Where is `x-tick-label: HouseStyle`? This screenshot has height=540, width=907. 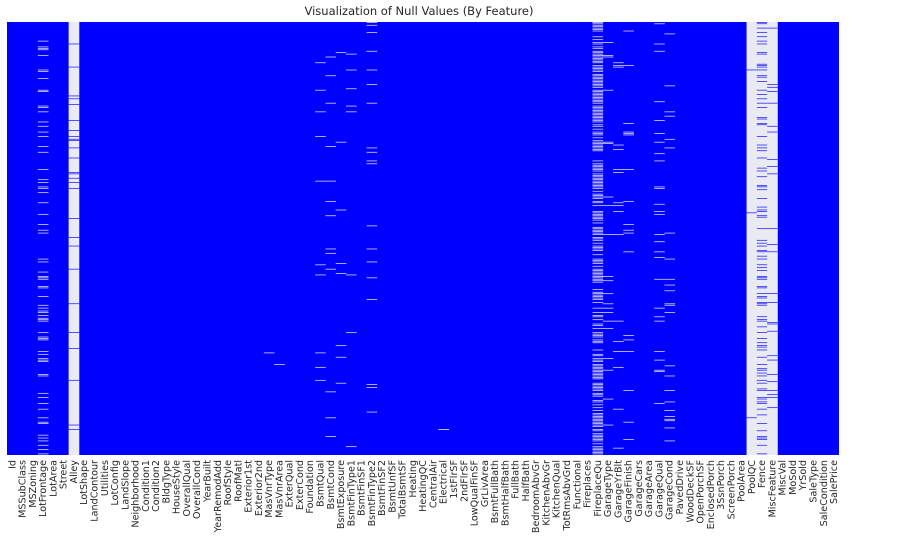
x-tick-label: HouseStyle is located at coordinates (177, 487).